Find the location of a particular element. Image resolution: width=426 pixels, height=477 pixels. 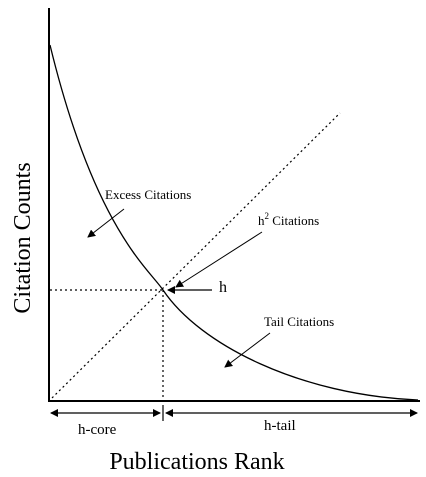

h-core-label: h-core is located at coordinates (97, 430).